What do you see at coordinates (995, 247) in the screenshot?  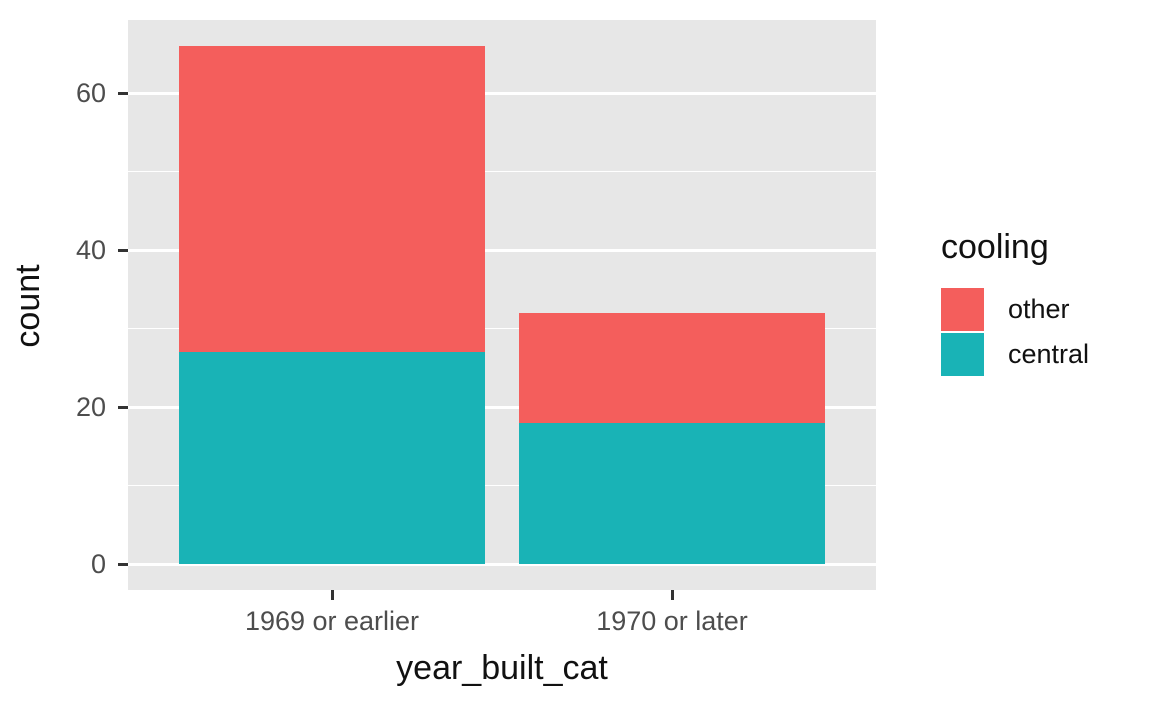 I see `legend-title: cooling` at bounding box center [995, 247].